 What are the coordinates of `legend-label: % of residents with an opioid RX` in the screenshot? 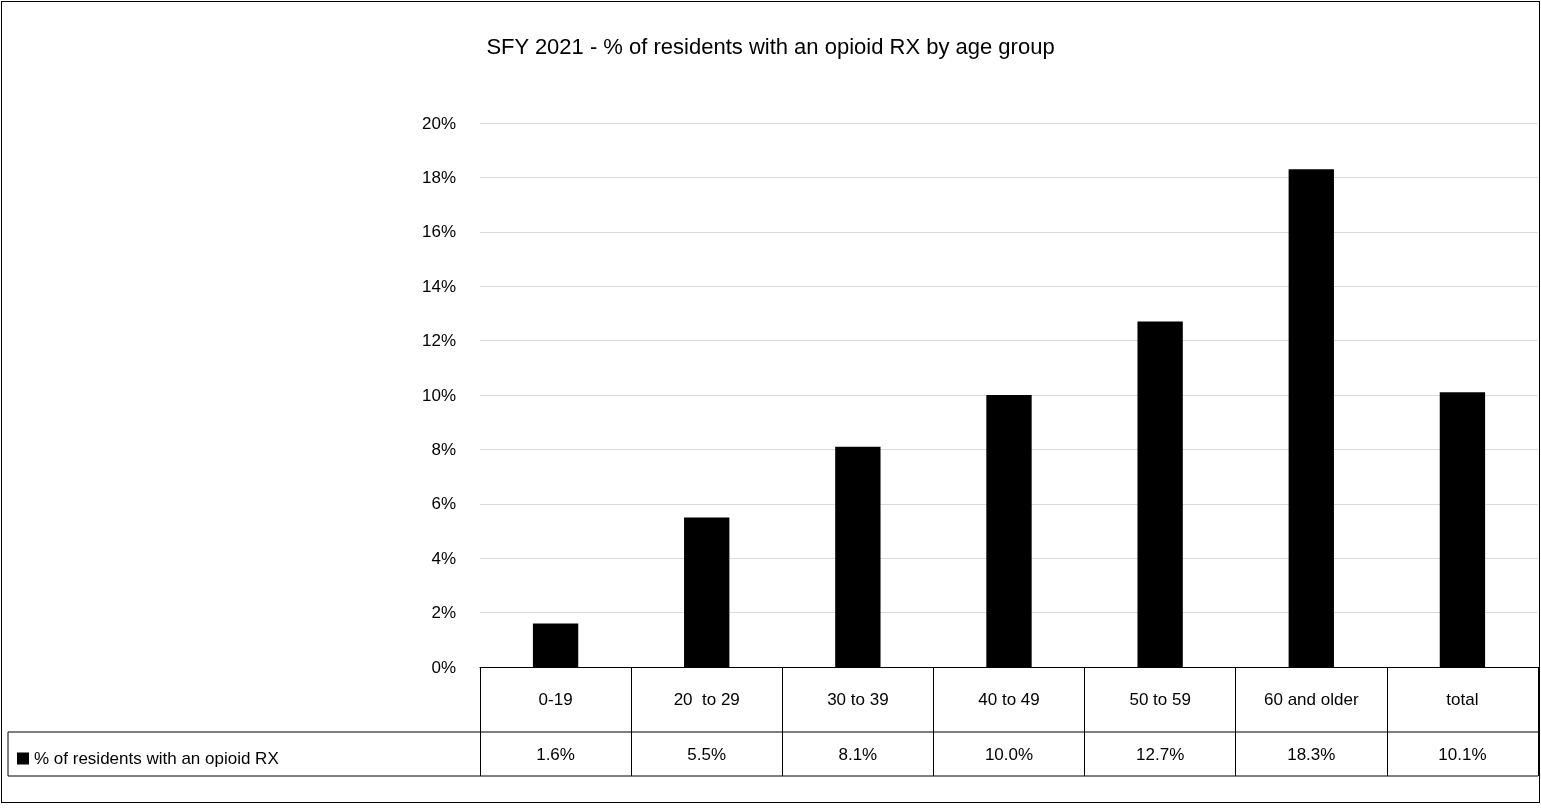 It's located at (156, 758).